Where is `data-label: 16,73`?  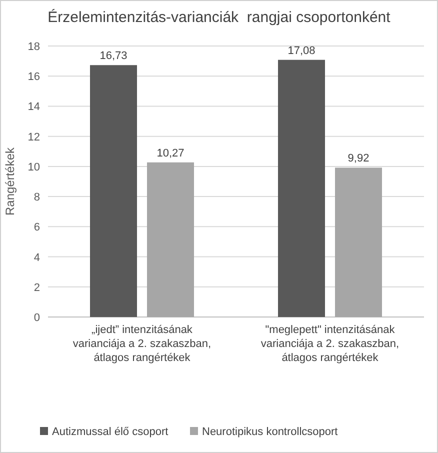 data-label: 16,73 is located at coordinates (114, 56).